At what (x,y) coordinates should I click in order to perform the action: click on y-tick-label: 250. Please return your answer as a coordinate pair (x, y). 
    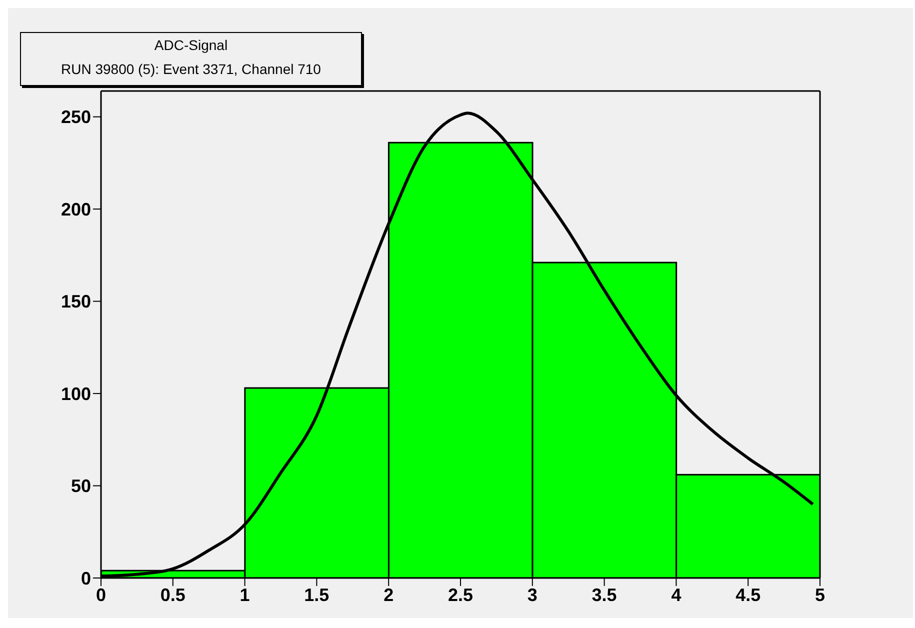
    Looking at the image, I should click on (75, 117).